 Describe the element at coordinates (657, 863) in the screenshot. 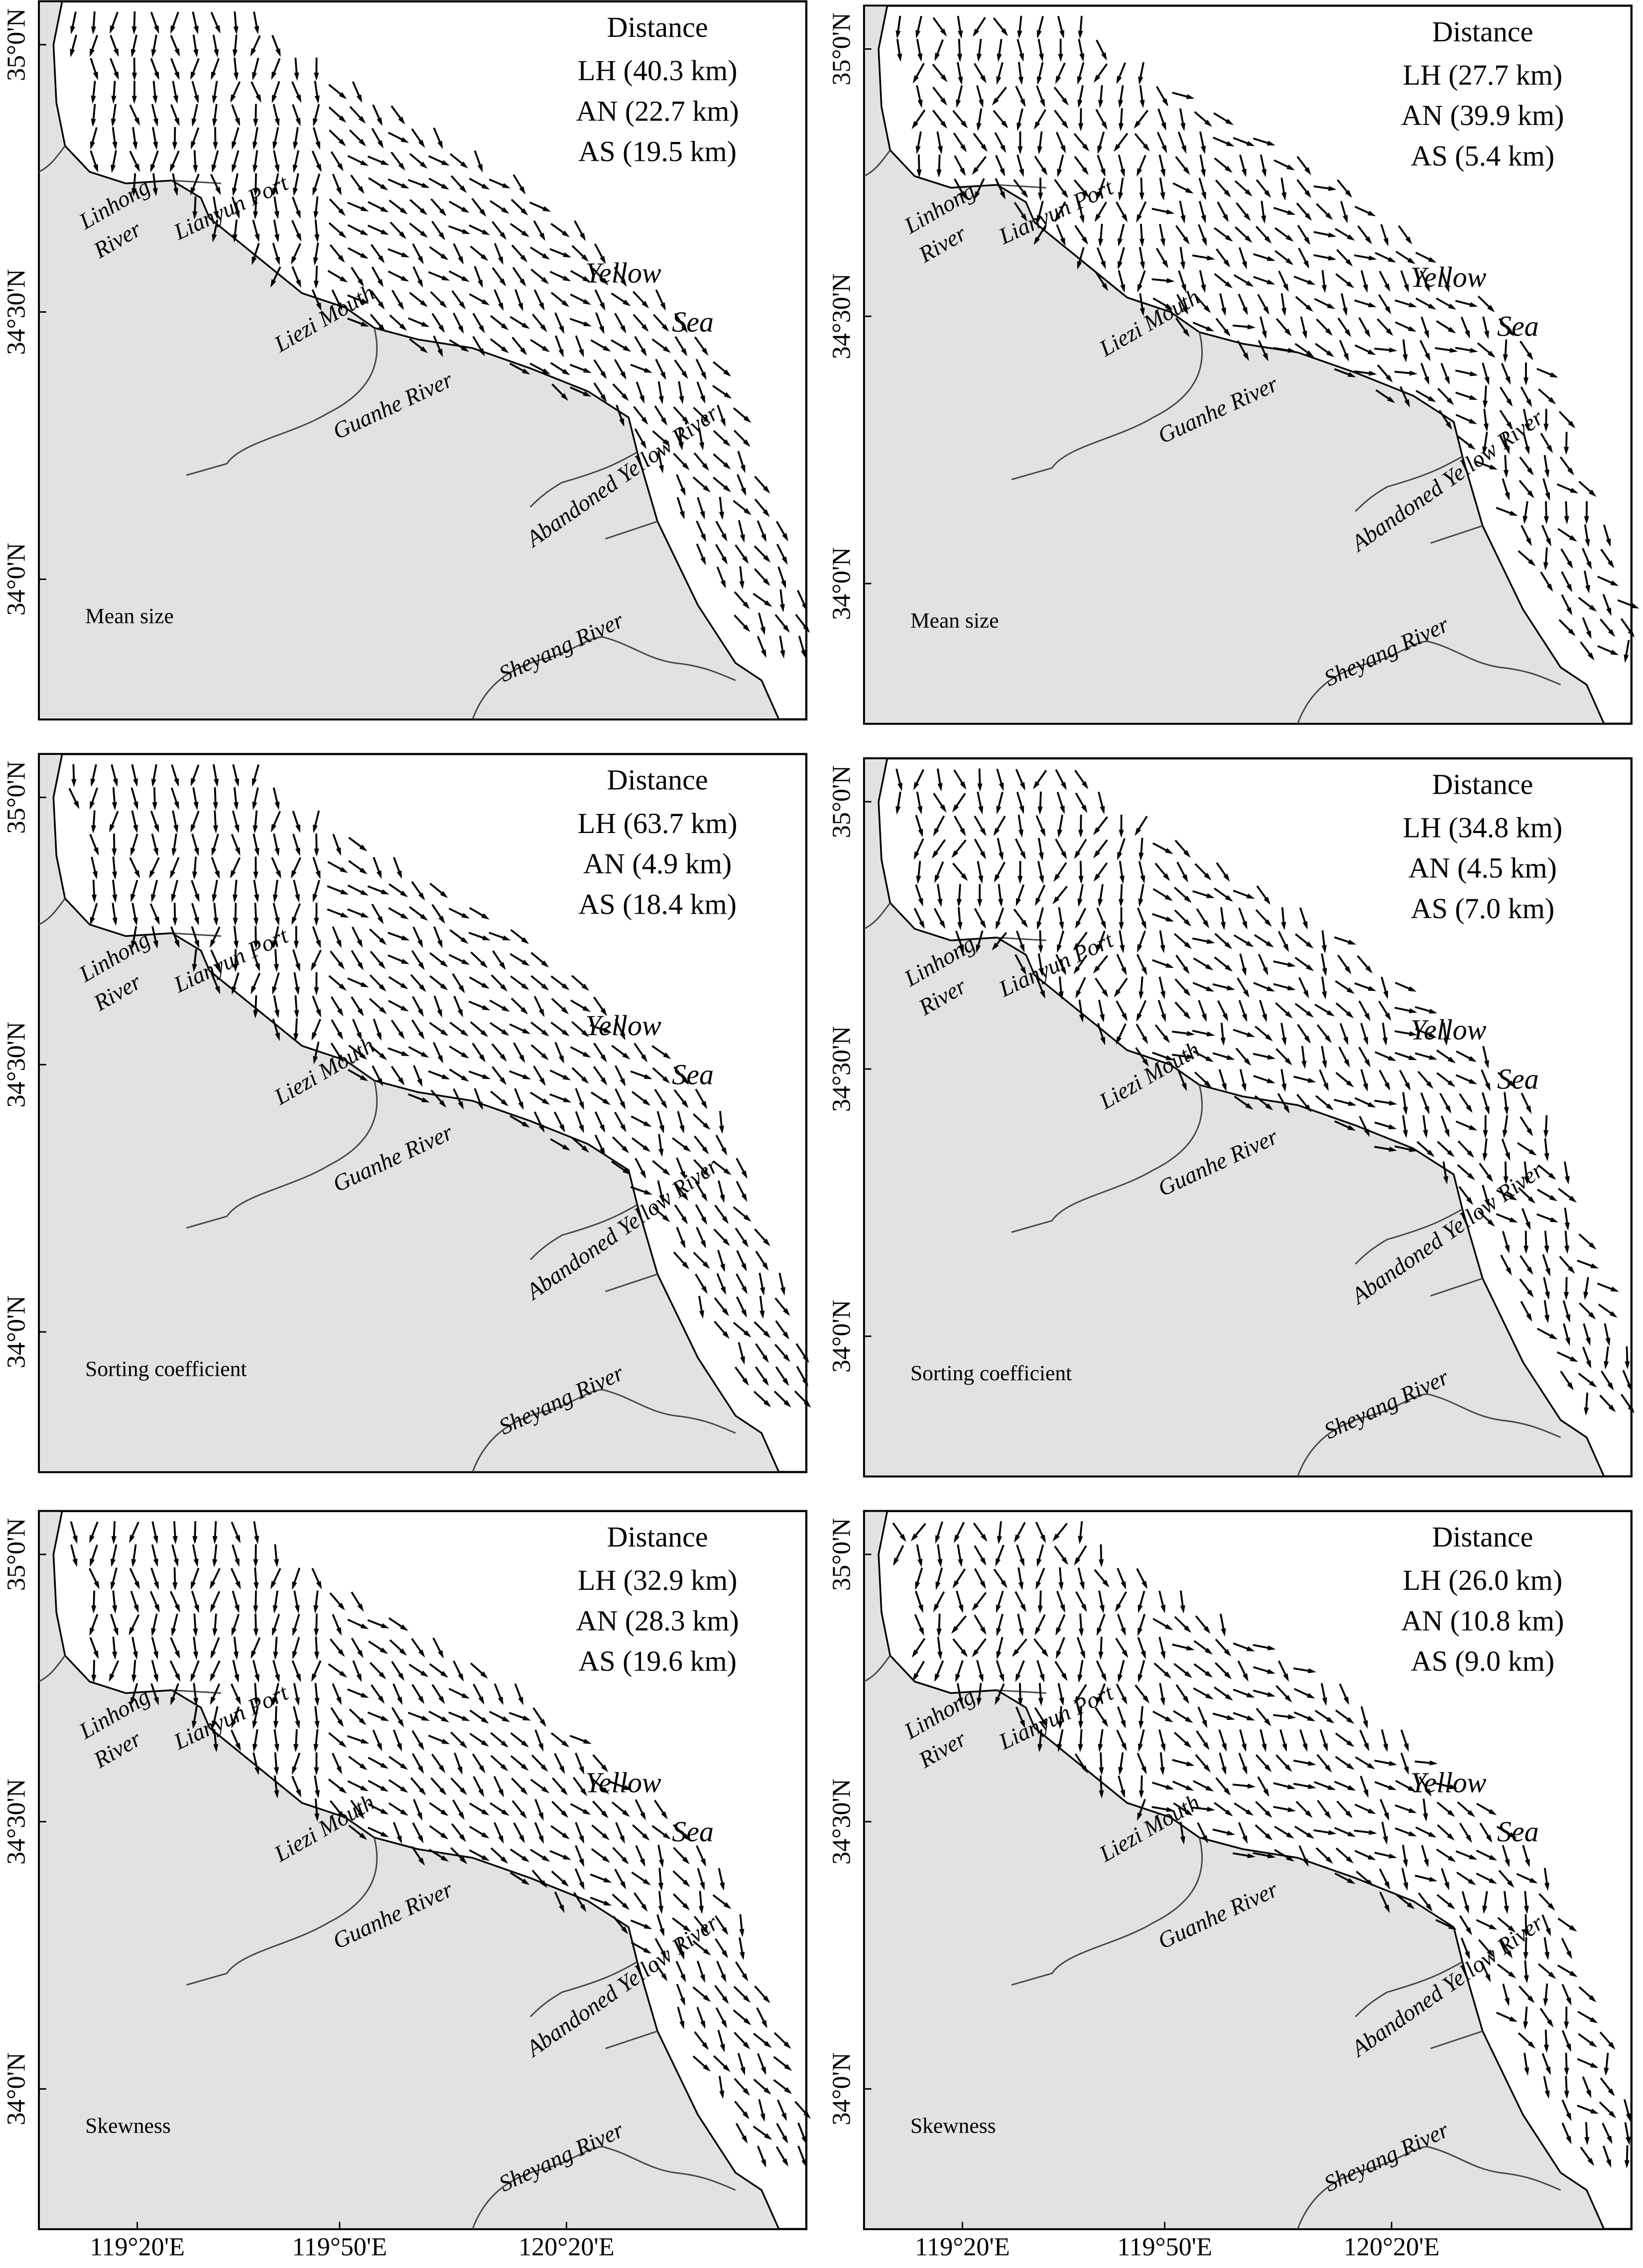

I see `distance-value: AN (4.9 km)` at that location.